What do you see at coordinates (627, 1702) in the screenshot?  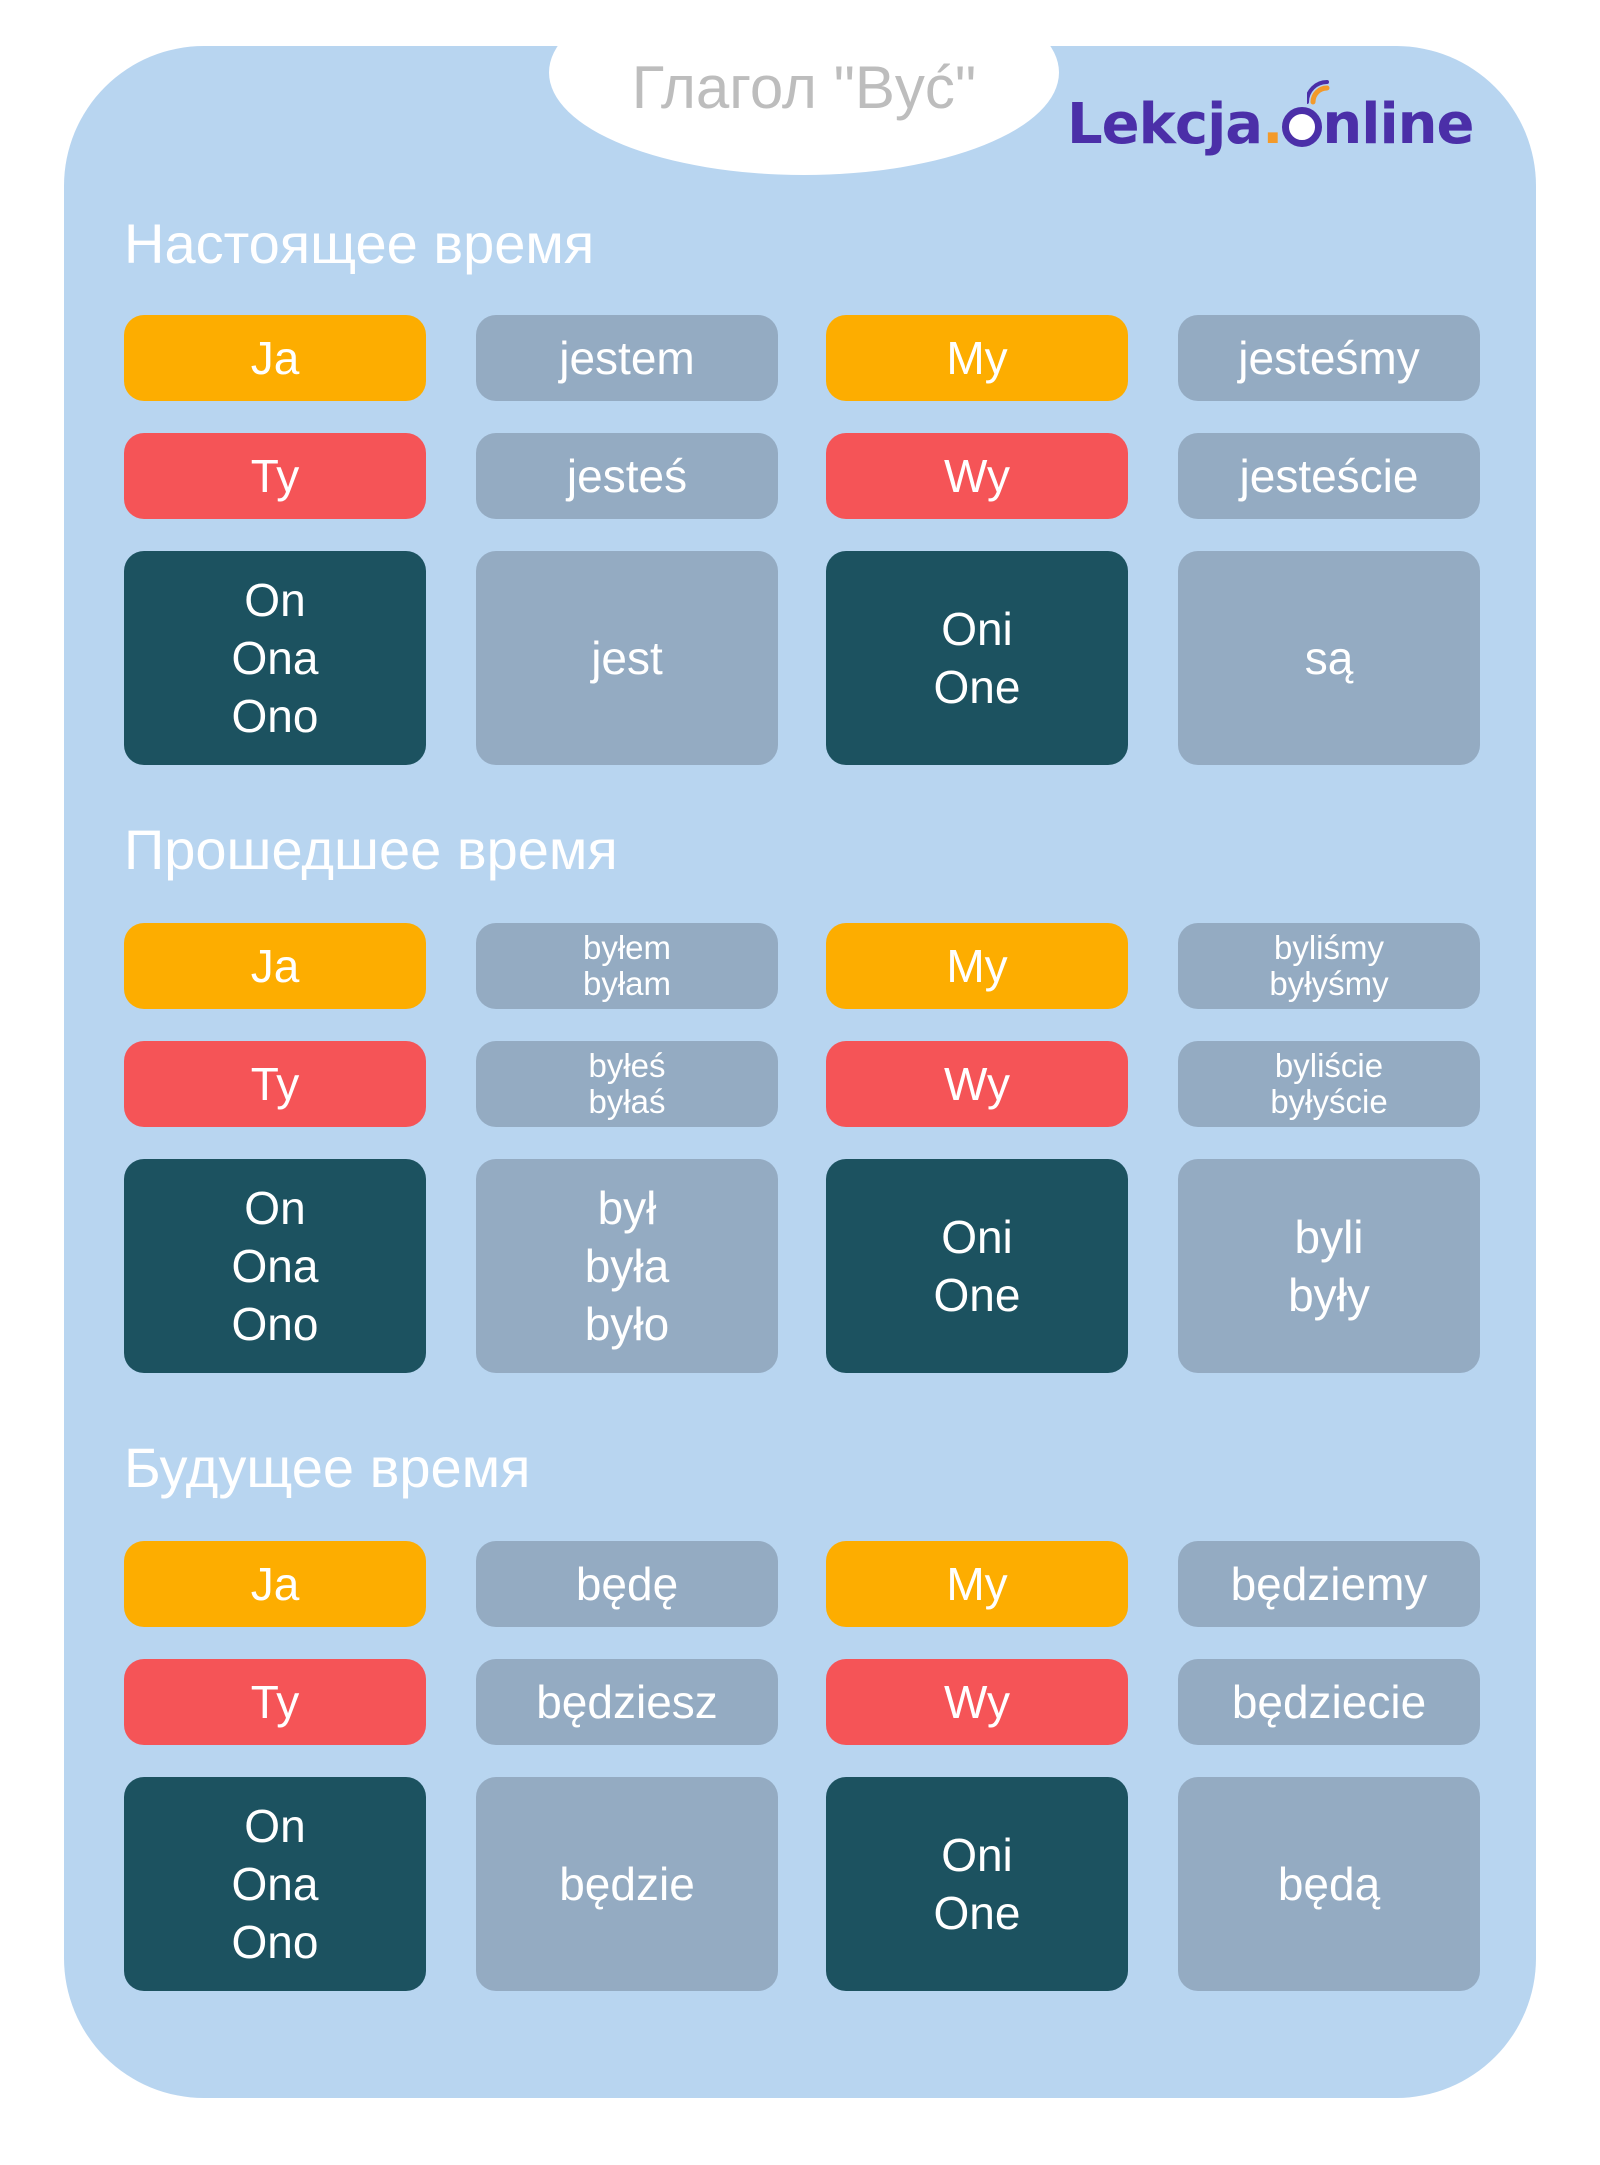 I see `verb-cell: będziesz` at bounding box center [627, 1702].